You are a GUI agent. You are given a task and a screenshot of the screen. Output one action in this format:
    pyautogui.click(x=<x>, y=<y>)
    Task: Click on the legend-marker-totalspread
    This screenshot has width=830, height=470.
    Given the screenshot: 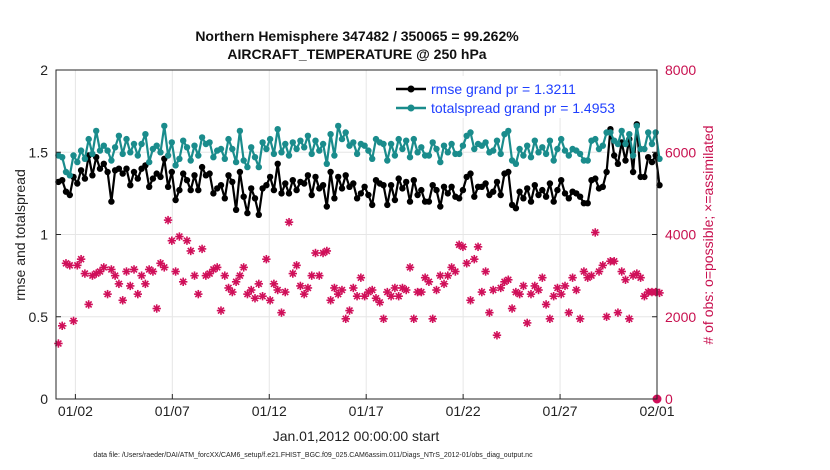 What is the action you would take?
    pyautogui.click(x=411, y=108)
    